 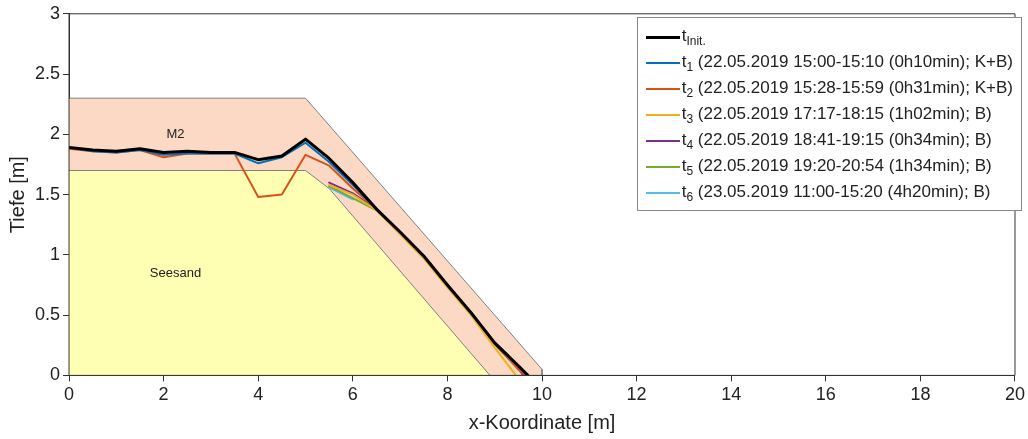 I want to click on legend-label: t$_{1}$ (22.05.2019 15:00-15:10 (0h10min); K+B), so click(x=847, y=63).